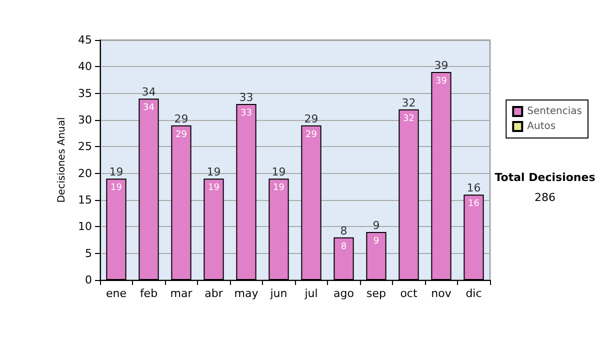  Describe the element at coordinates (278, 293) in the screenshot. I see `x-tick-label: jun` at that location.